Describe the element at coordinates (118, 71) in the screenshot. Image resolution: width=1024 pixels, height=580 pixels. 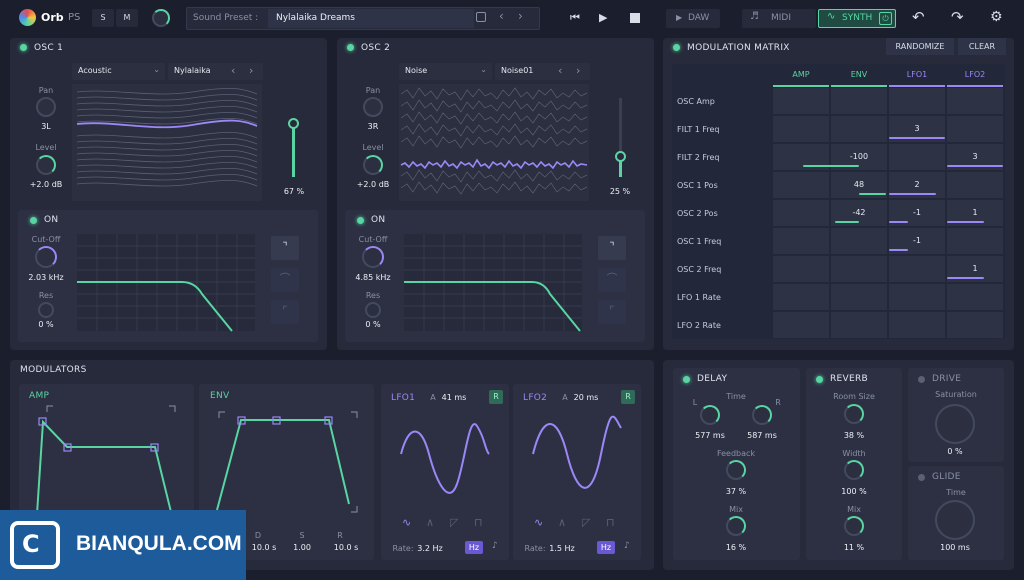
I see `osc1-type-dropdown: Acoustic ⌄` at that location.